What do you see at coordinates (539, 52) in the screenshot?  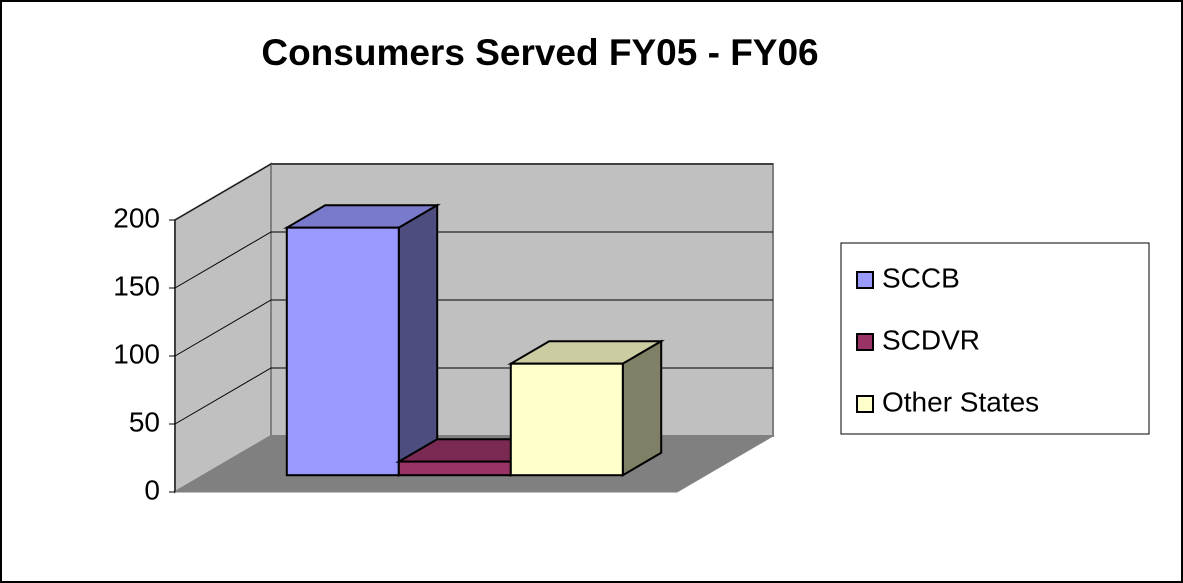 I see `chart-title: Consumers Served FY05 - FY06` at bounding box center [539, 52].